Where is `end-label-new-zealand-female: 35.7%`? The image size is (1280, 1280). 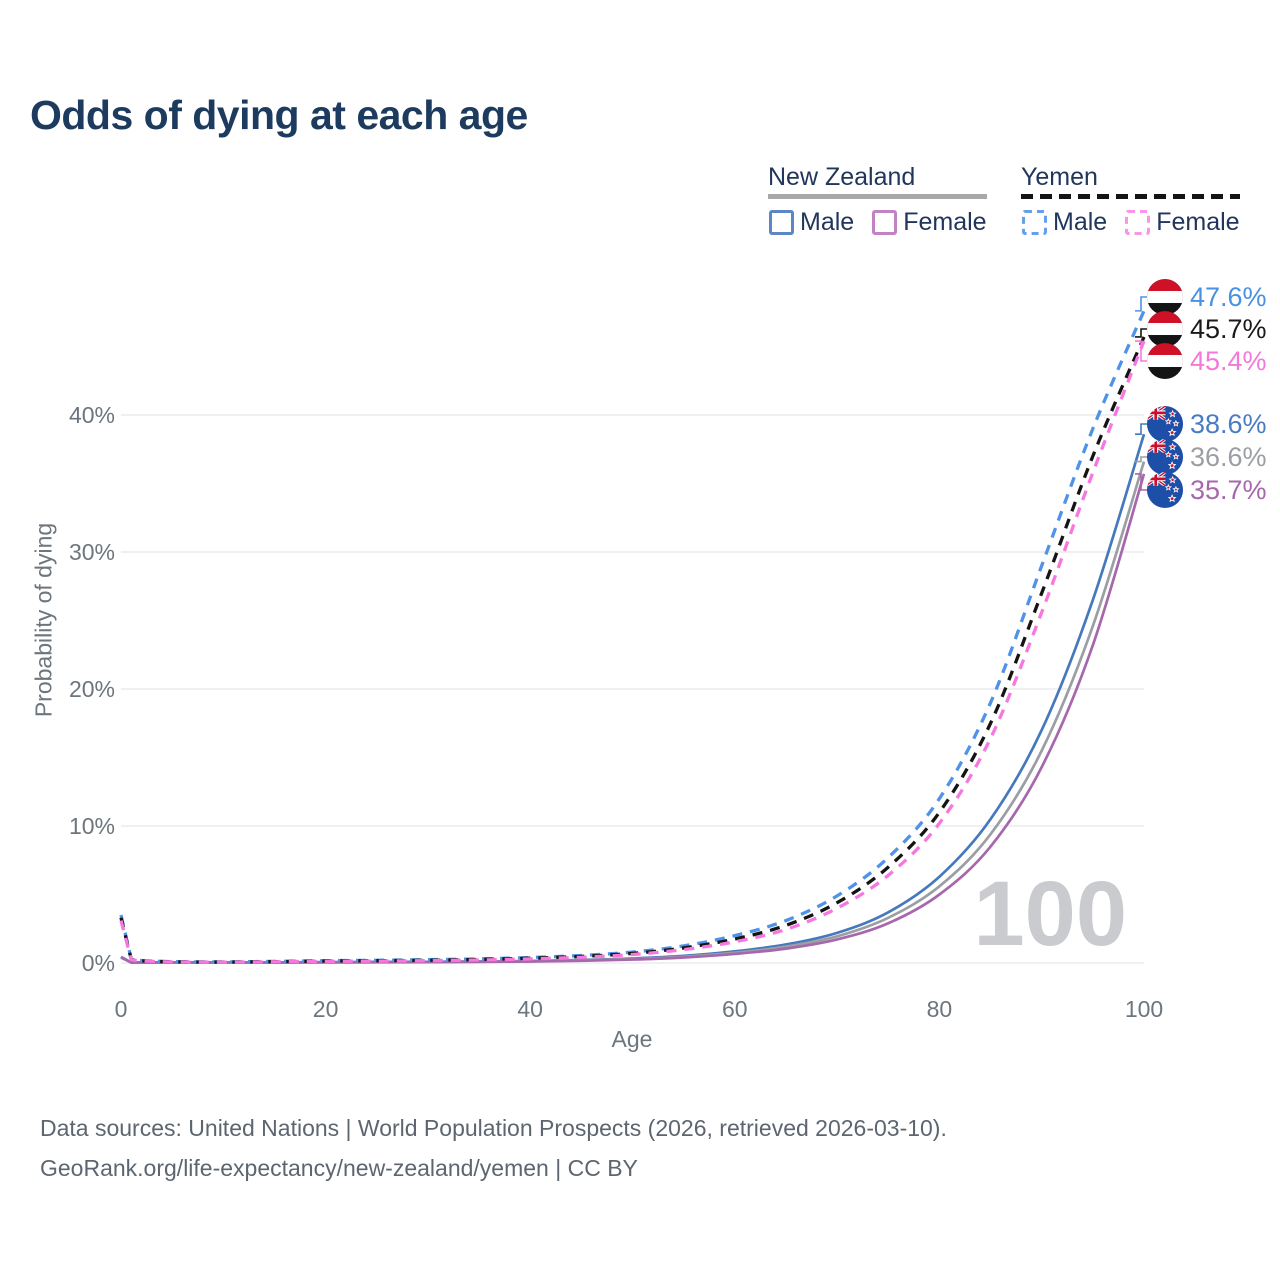 end-label-new-zealand-female: 35.7% is located at coordinates (1206, 490).